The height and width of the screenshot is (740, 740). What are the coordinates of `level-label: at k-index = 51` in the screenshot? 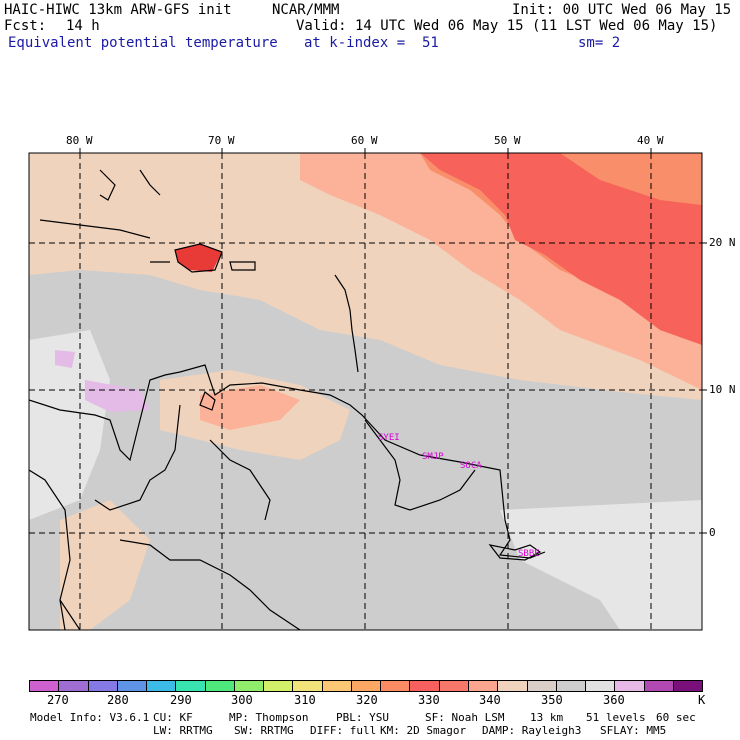 It's located at (371, 43).